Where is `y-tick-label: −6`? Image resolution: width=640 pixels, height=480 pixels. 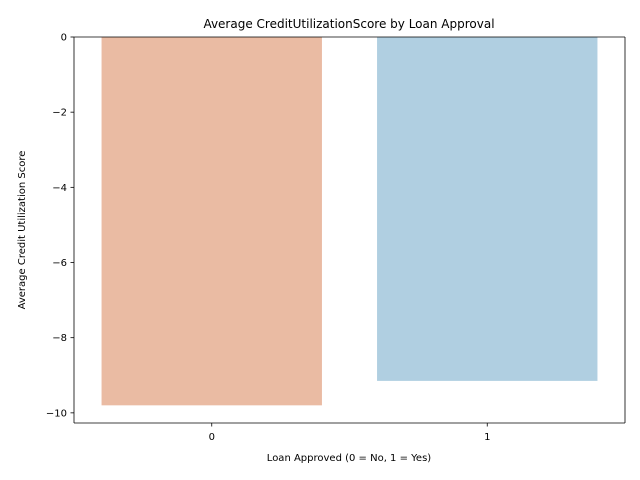
y-tick-label: −6 is located at coordinates (59, 263).